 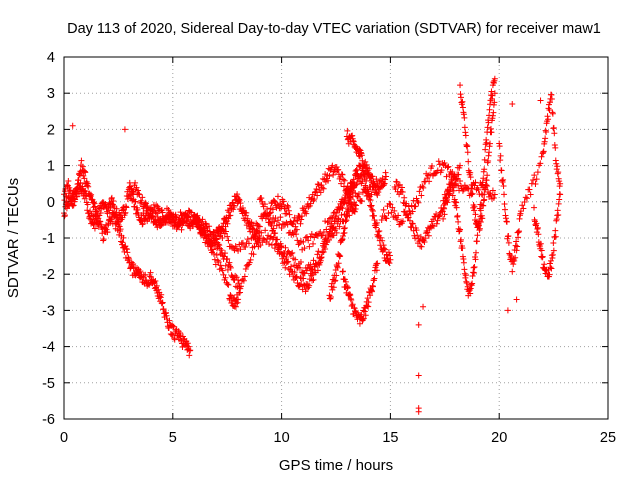 What do you see at coordinates (48, 348) in the screenshot?
I see `y-tick-label: -4` at bounding box center [48, 348].